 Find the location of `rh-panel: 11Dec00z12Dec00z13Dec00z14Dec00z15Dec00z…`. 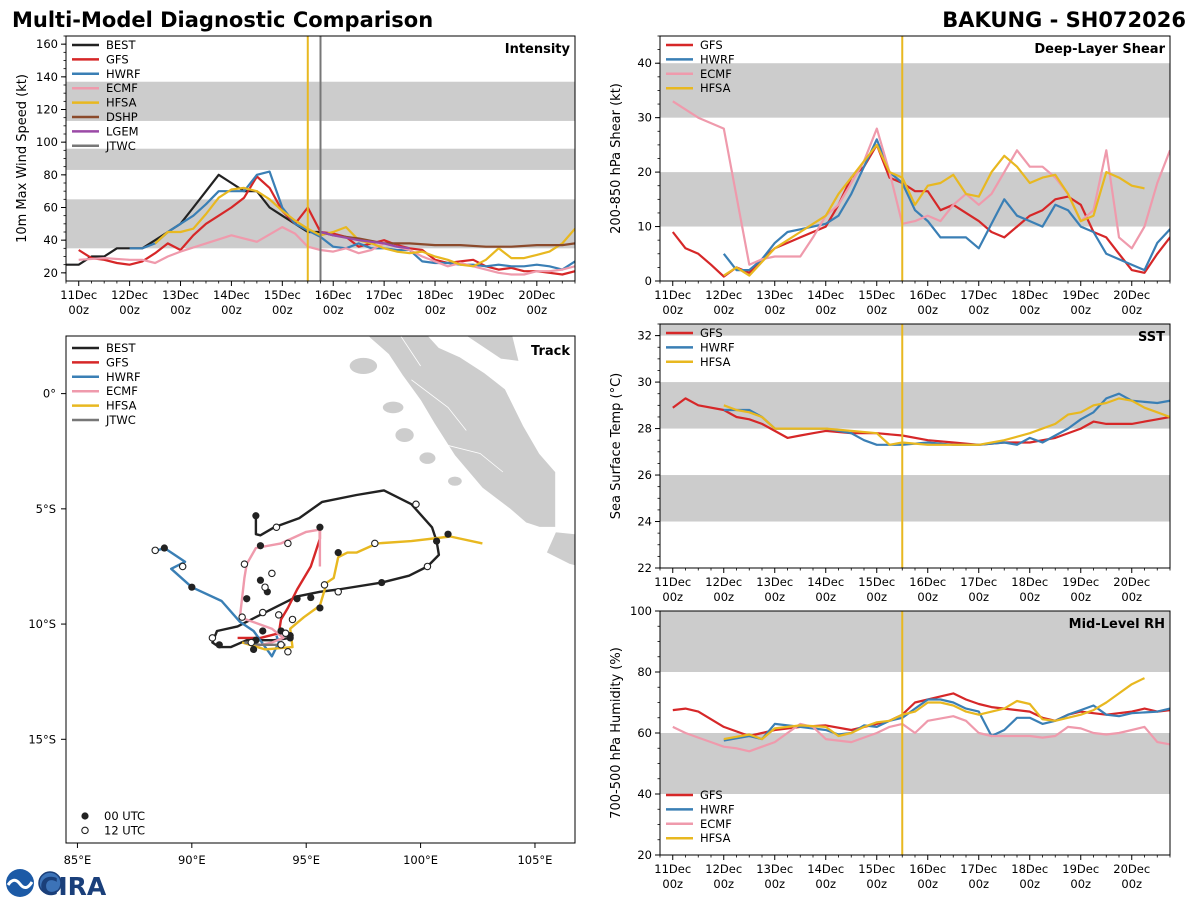

rh-panel: 11Dec00z12Dec00z13Dec00z14Dec00z15Dec00z… is located at coordinates (890, 747).